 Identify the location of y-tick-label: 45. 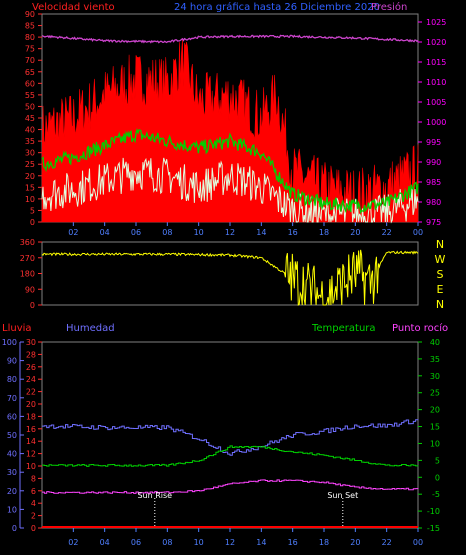
(30, 118).